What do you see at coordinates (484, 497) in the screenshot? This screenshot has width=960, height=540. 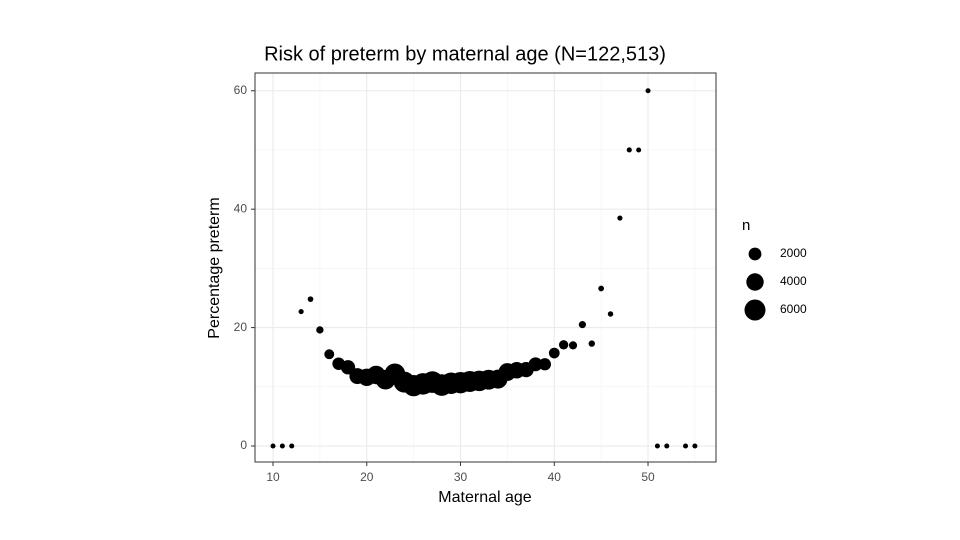 I see `x-axis-label: Maternal age` at bounding box center [484, 497].